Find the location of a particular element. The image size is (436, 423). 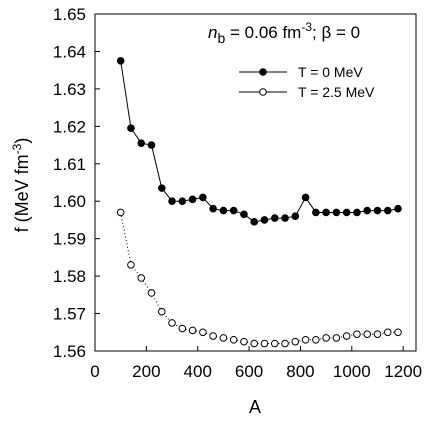

legend-entry-t0: T = 0 MeV is located at coordinates (301, 72).